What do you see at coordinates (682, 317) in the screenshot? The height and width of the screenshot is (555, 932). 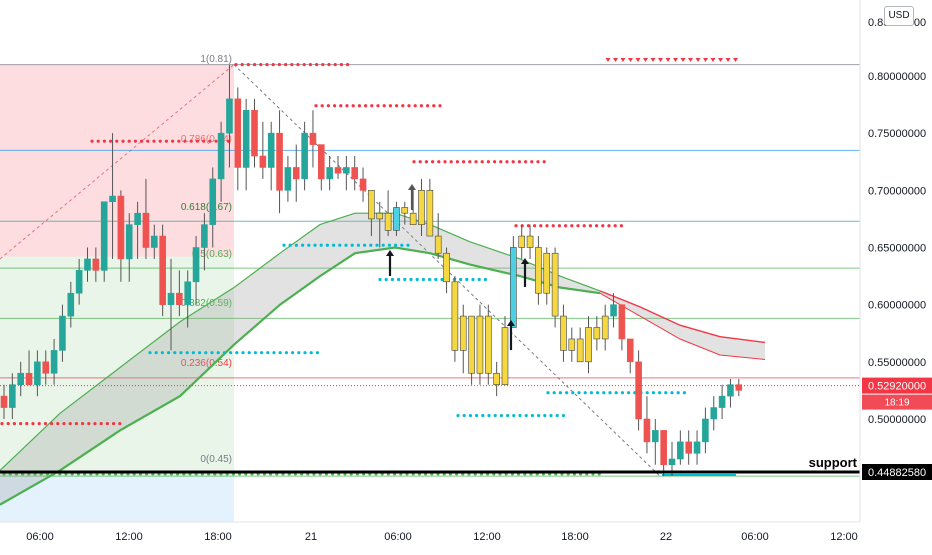 I see `ema-red-fast` at bounding box center [682, 317].